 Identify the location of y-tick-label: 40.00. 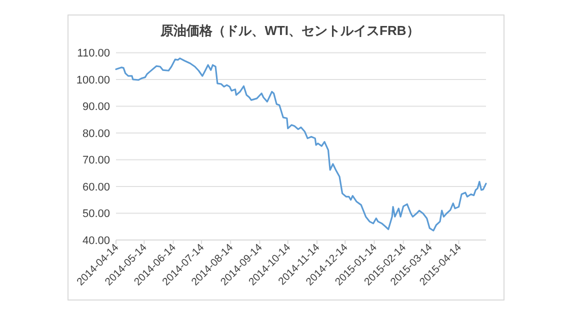
(96, 241).